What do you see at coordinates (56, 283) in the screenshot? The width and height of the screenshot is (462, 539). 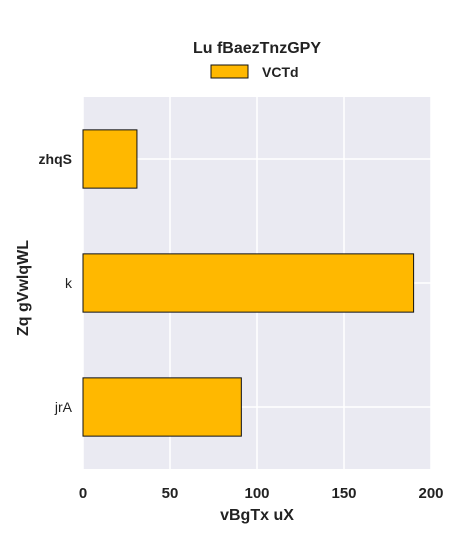 I see `y-tick-labels: zhqS k jrA` at bounding box center [56, 283].